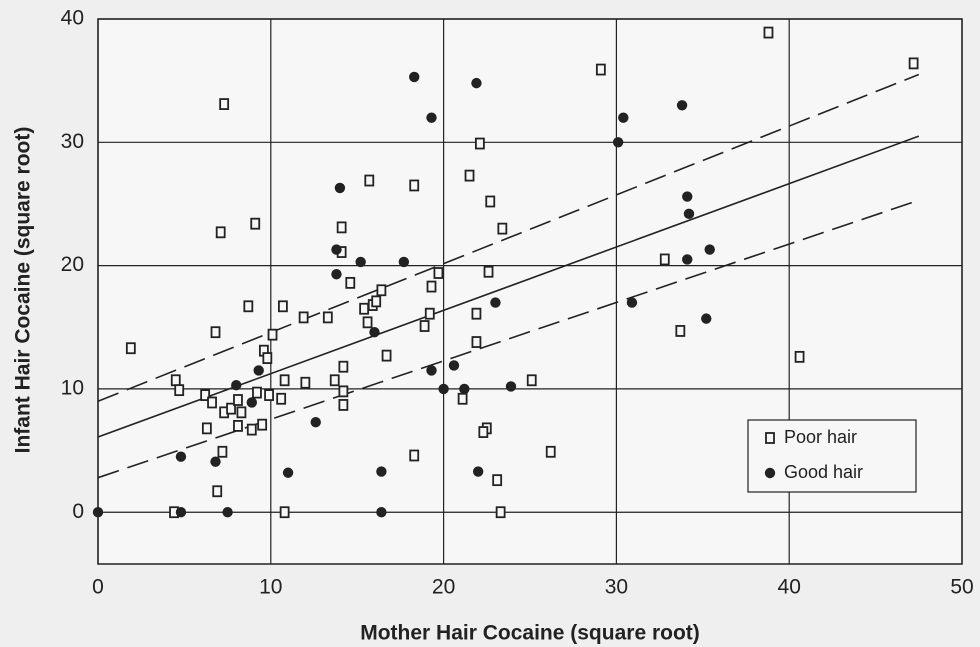 The height and width of the screenshot is (647, 980). What do you see at coordinates (961, 587) in the screenshot?
I see `x-tick-label: 50` at bounding box center [961, 587].